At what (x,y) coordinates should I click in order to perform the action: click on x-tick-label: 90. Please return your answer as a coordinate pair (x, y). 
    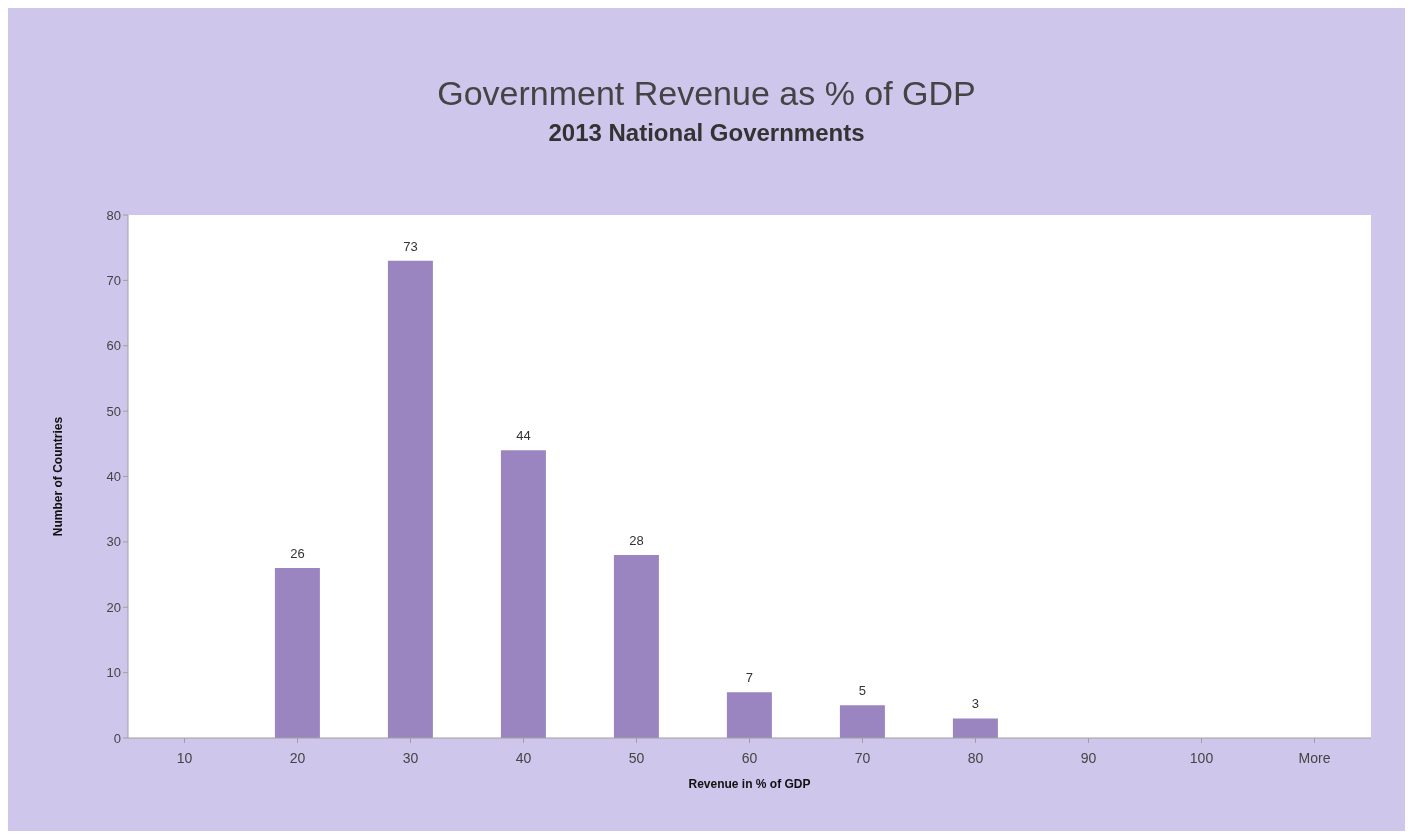
    Looking at the image, I should click on (1088, 757).